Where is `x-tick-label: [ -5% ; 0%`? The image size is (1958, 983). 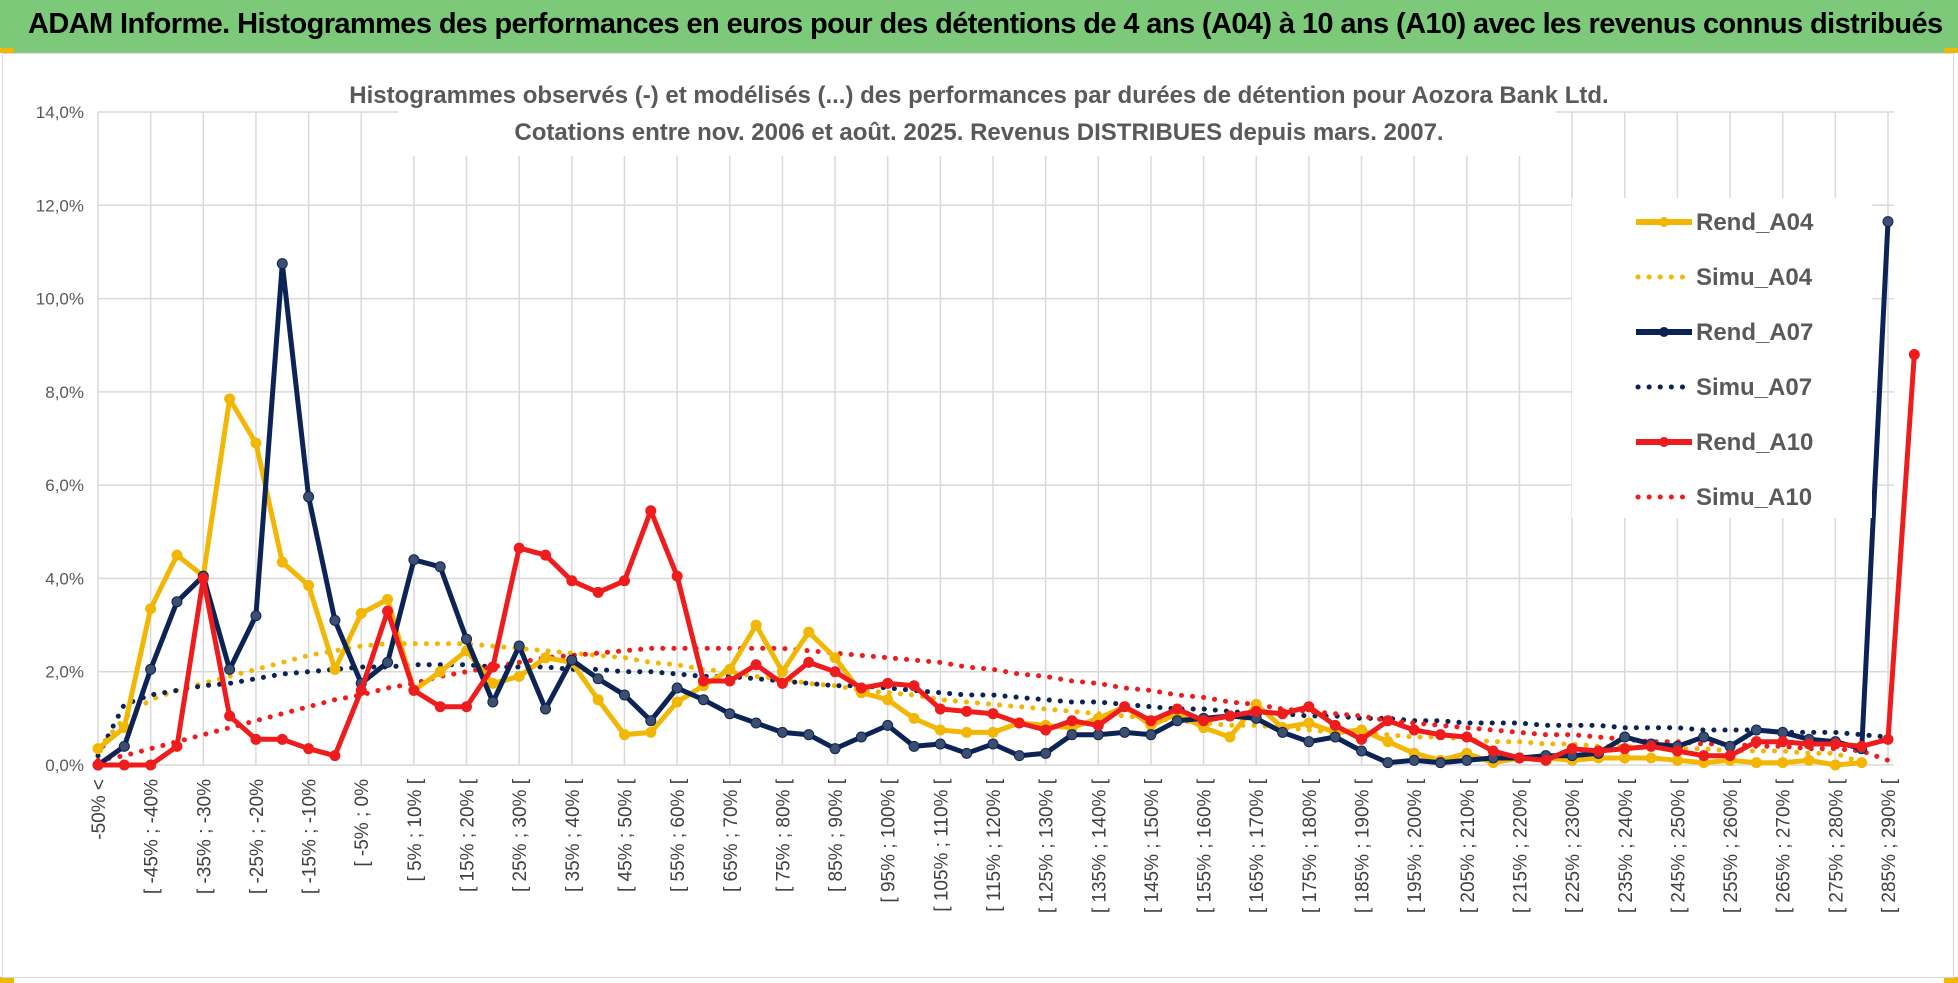 x-tick-label: [ -5% ; 0% is located at coordinates (362, 823).